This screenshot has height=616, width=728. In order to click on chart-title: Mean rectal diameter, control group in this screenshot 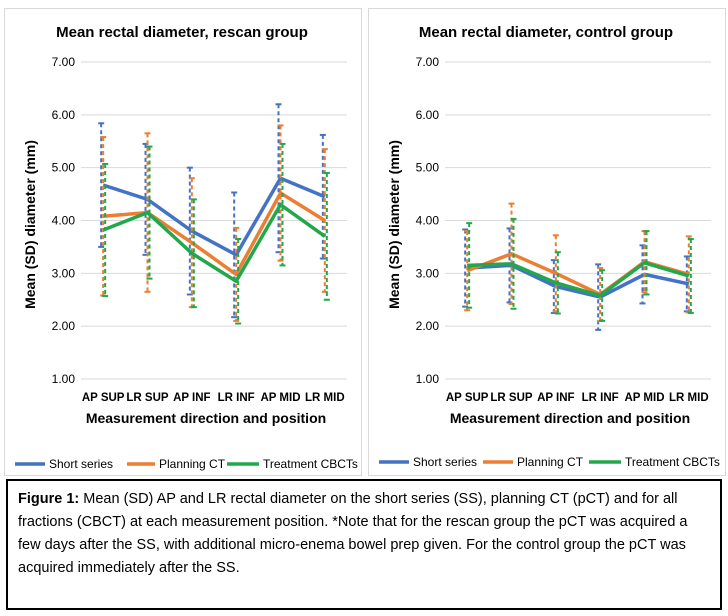, I will do `click(546, 32)`.